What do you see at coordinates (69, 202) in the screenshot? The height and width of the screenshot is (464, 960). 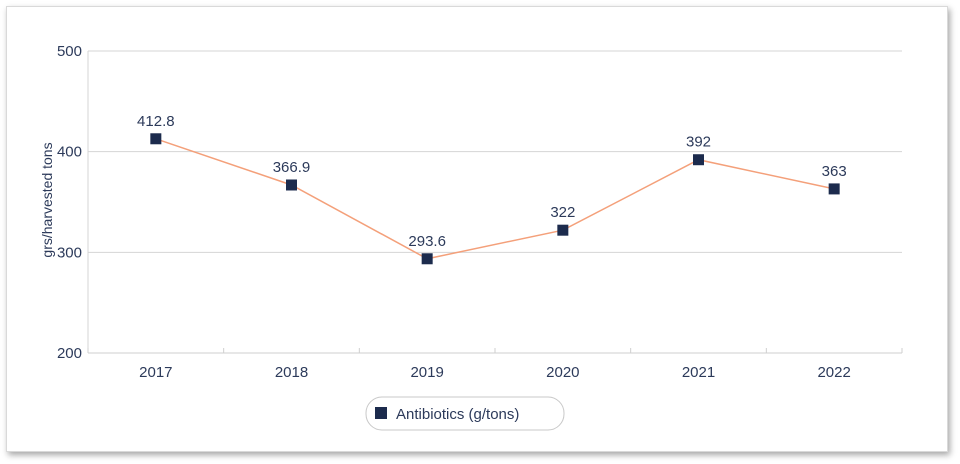 I see `y-tick-labels: 200 300 400 500` at bounding box center [69, 202].